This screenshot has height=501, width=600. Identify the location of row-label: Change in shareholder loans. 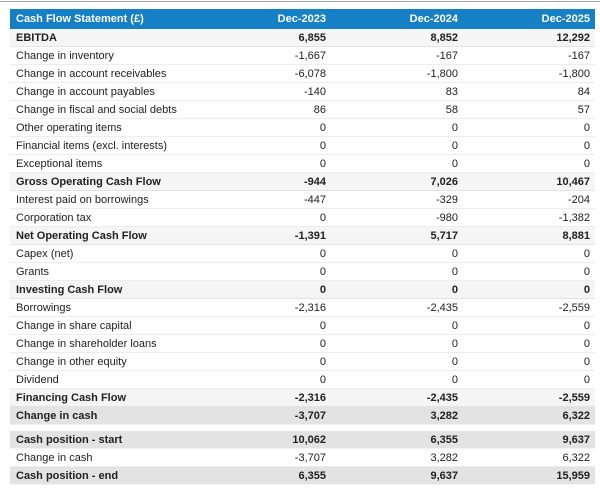
(86, 343).